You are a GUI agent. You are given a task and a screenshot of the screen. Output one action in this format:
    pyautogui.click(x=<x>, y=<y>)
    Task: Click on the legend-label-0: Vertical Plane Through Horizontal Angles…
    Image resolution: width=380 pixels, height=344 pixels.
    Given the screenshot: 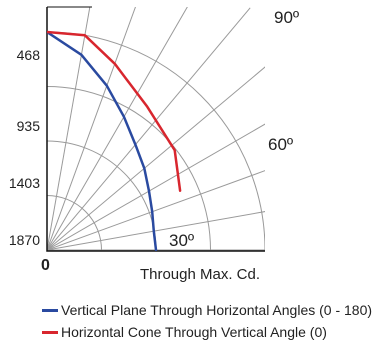 What is the action you would take?
    pyautogui.click(x=217, y=310)
    